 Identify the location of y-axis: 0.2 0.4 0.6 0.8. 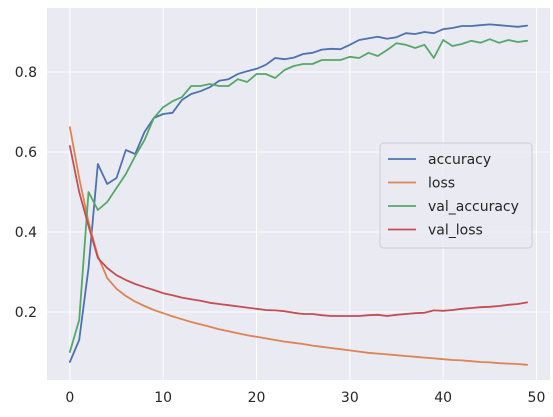
(26, 193).